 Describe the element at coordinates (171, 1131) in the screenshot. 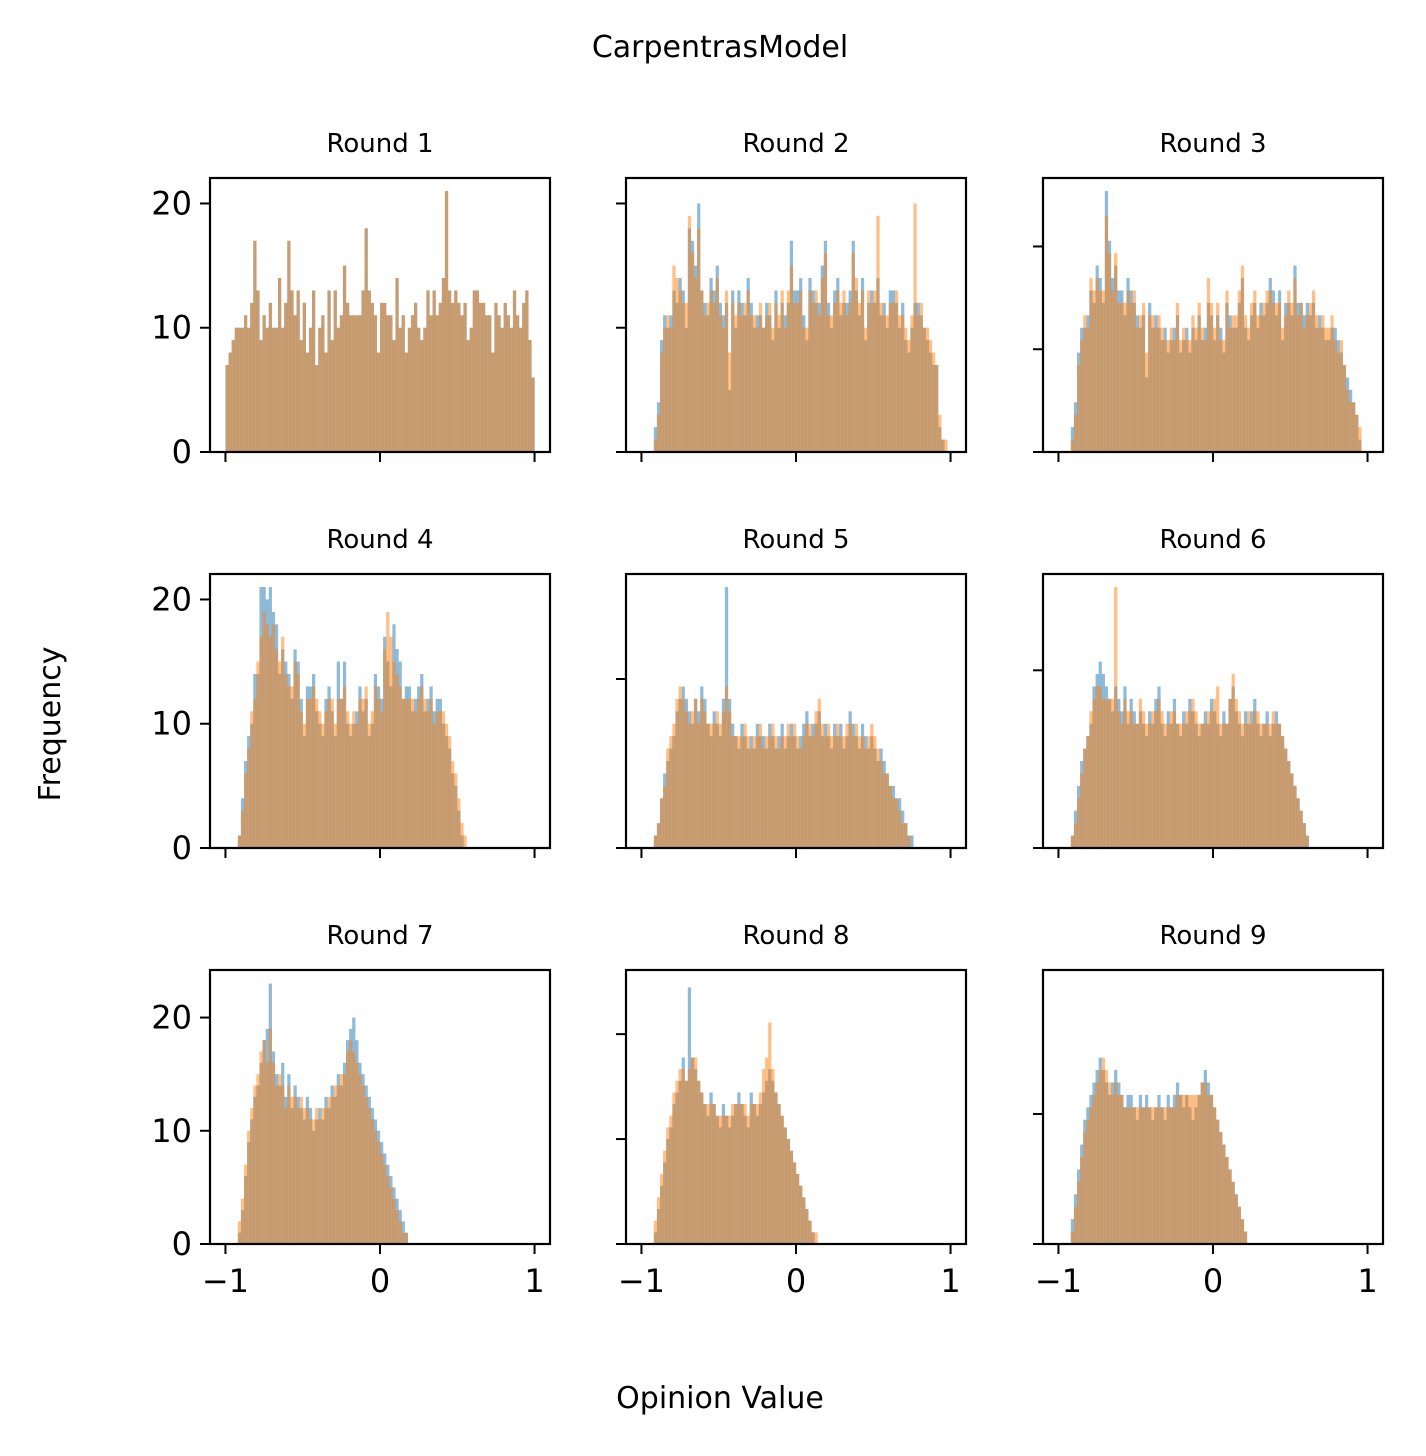

I see `y-tick-label: 10` at that location.